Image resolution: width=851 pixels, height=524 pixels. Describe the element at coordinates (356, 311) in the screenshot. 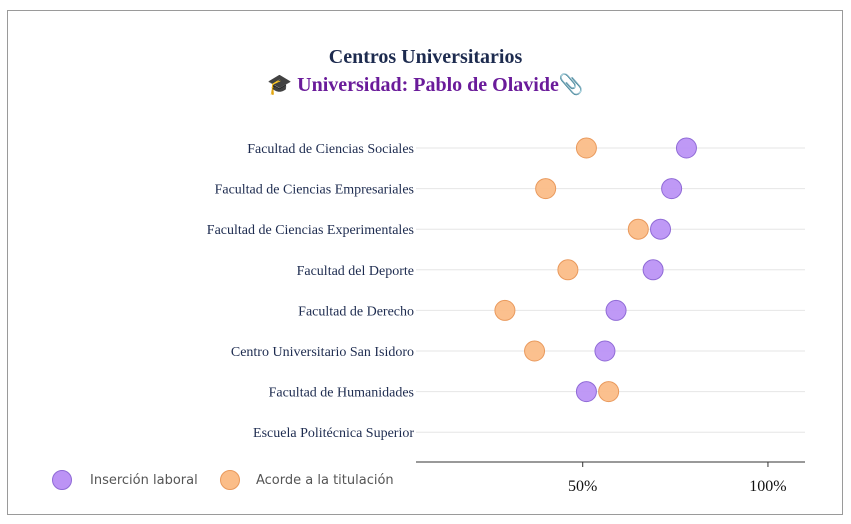

I see `category-label: Facultad de Derecho` at that location.